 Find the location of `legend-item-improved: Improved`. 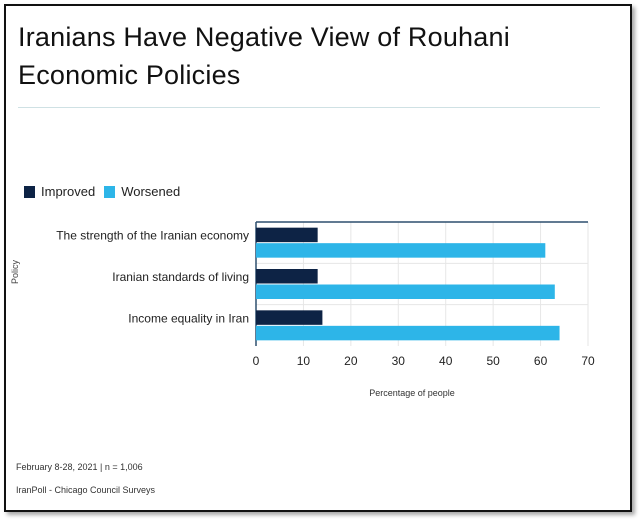

legend-item-improved: Improved is located at coordinates (59, 191).